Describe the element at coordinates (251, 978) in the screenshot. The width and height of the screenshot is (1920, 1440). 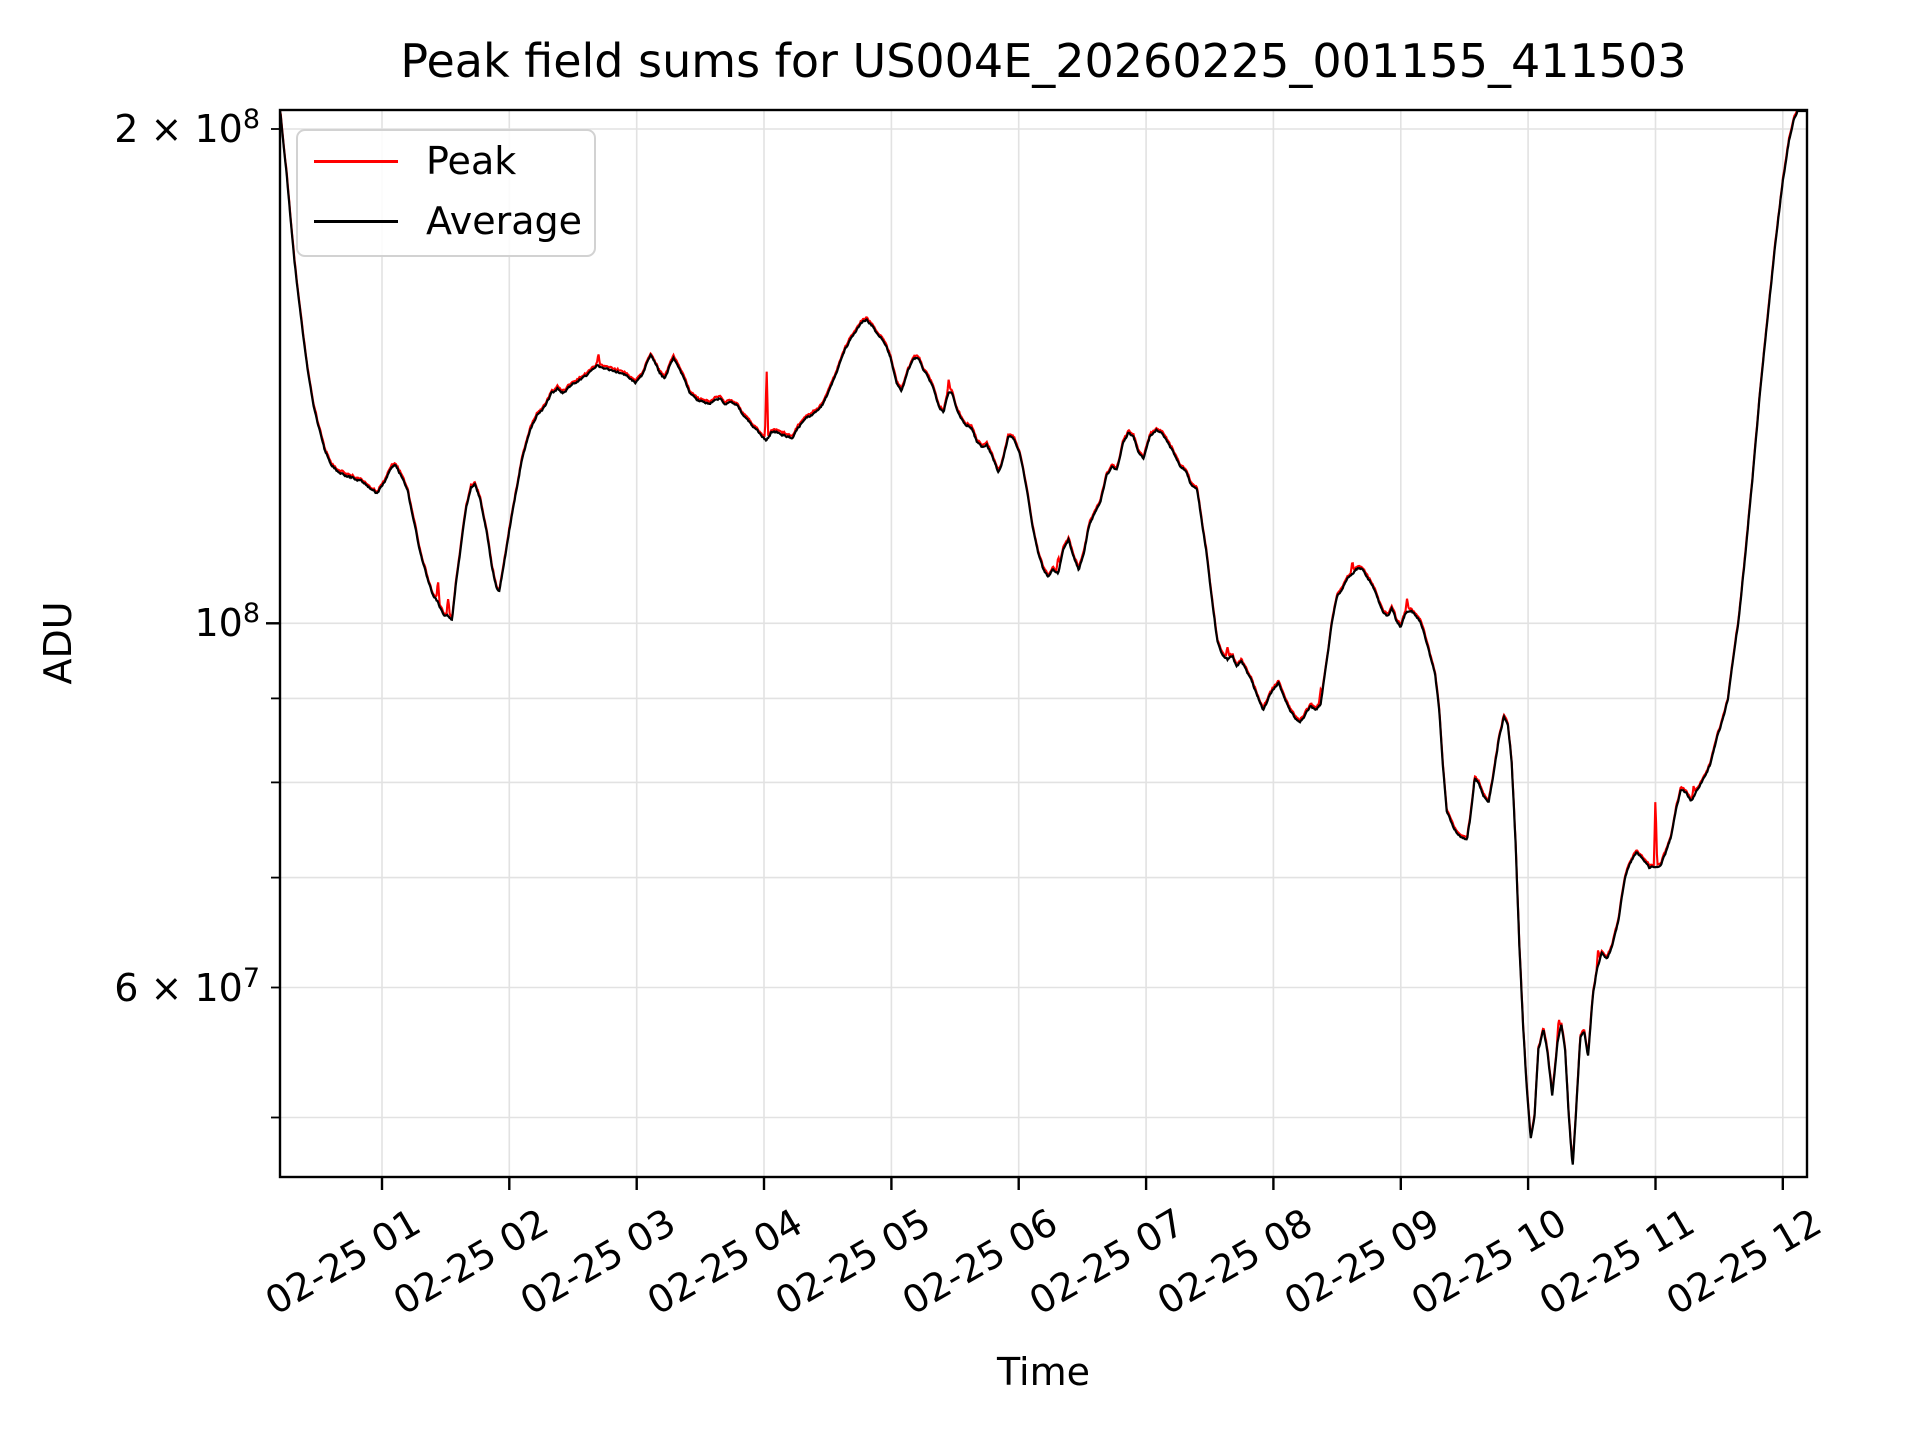
I see `y-tick-label-exponent: 7` at that location.